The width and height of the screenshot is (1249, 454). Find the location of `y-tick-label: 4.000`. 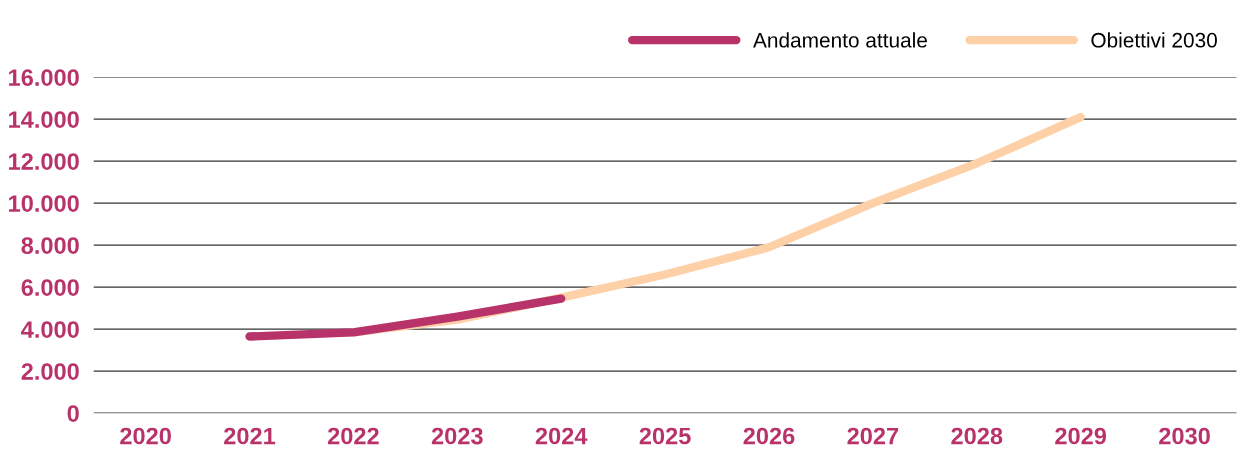

y-tick-label: 4.000 is located at coordinates (50, 329).